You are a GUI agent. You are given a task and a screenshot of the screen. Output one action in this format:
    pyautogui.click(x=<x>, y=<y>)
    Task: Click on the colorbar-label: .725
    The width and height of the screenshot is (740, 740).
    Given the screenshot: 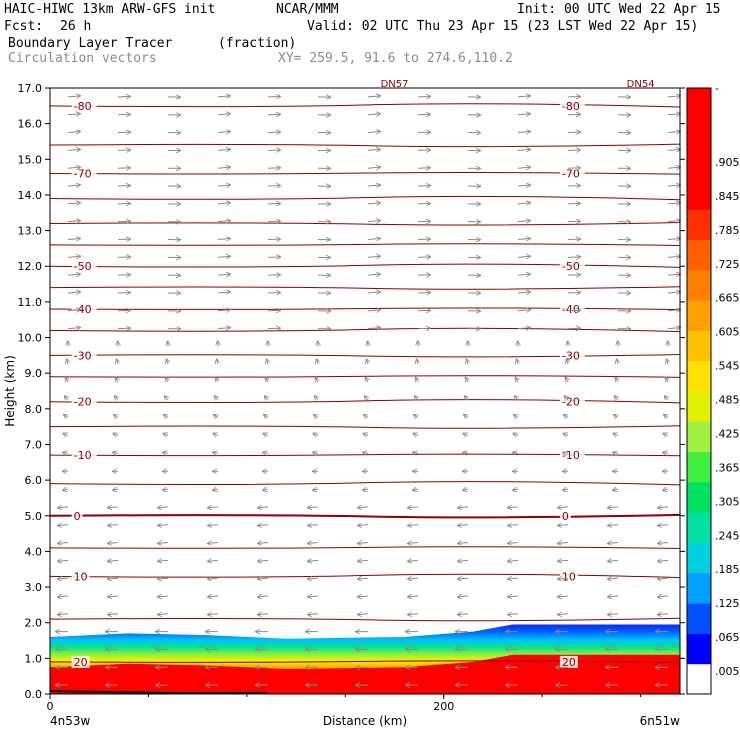 What is the action you would take?
    pyautogui.click(x=727, y=264)
    